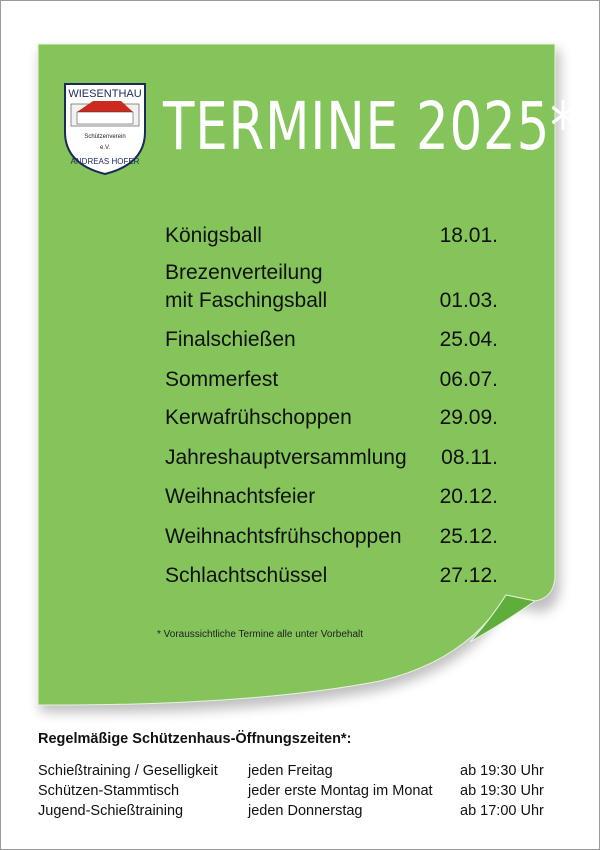  What do you see at coordinates (111, 811) in the screenshot?
I see `activity: Jugend-Schießtraining` at bounding box center [111, 811].